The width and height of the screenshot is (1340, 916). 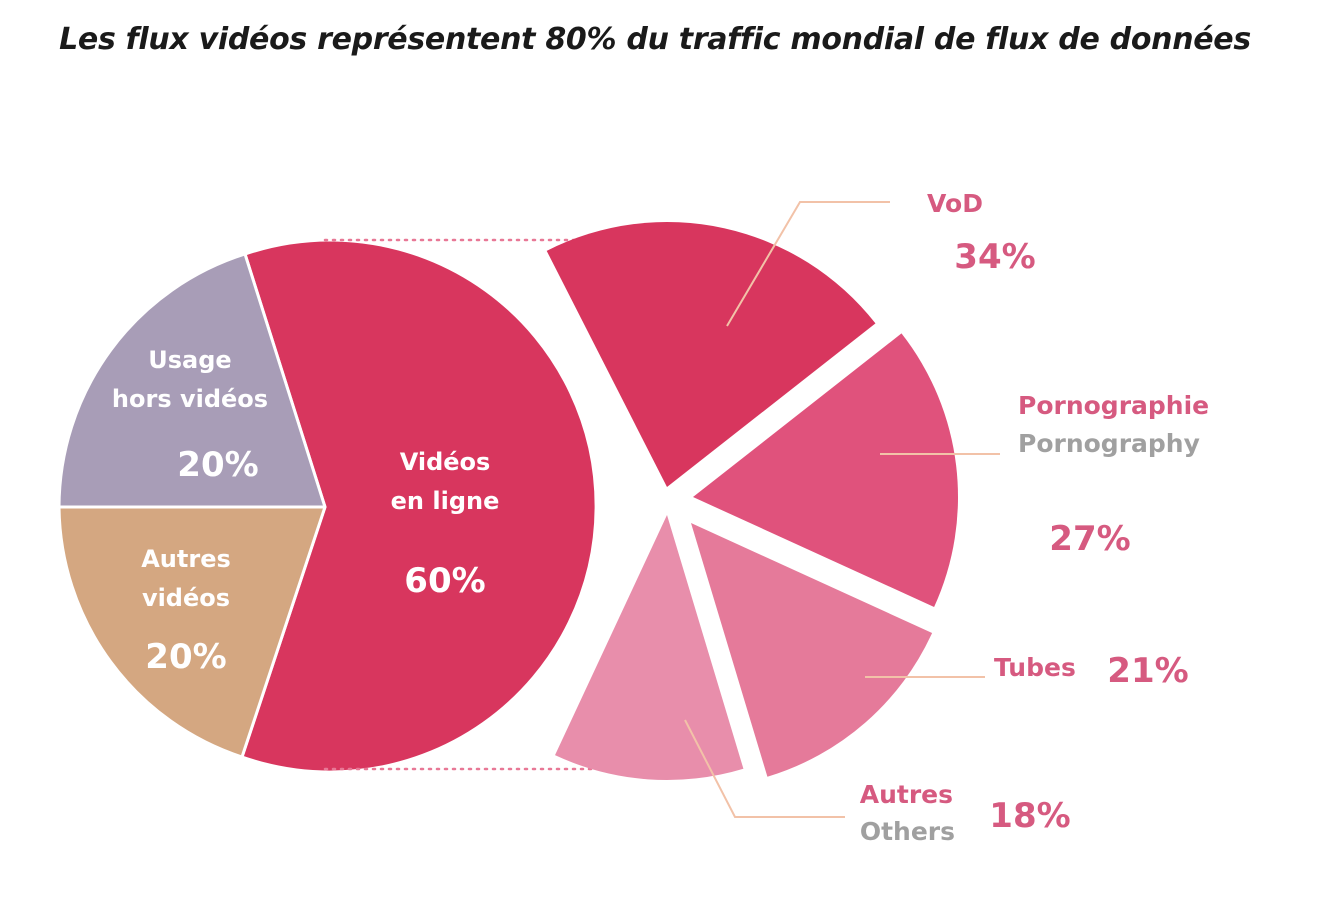 What do you see at coordinates (445, 462) in the screenshot?
I see `label-videos-en-ligne-line-1: Vidéos` at bounding box center [445, 462].